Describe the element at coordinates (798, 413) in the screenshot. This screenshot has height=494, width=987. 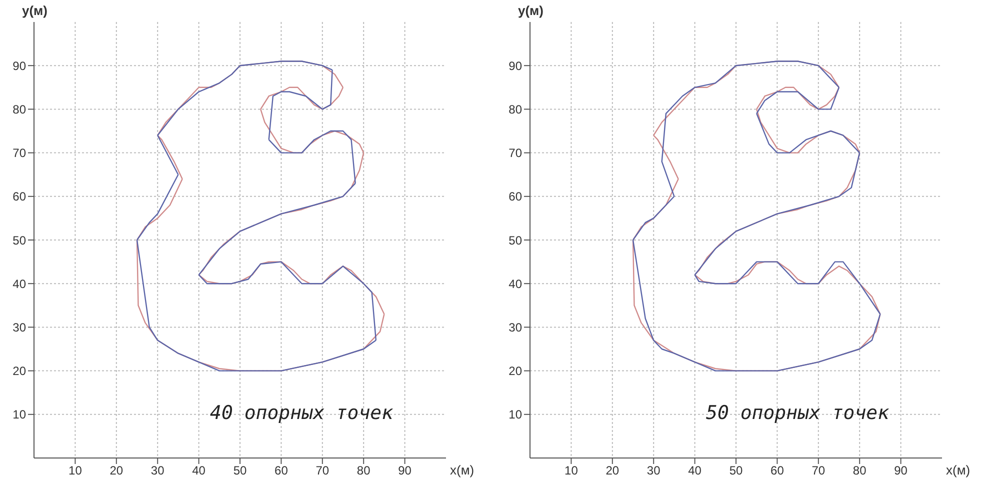
I see `annotation: 50 опорных точек` at that location.